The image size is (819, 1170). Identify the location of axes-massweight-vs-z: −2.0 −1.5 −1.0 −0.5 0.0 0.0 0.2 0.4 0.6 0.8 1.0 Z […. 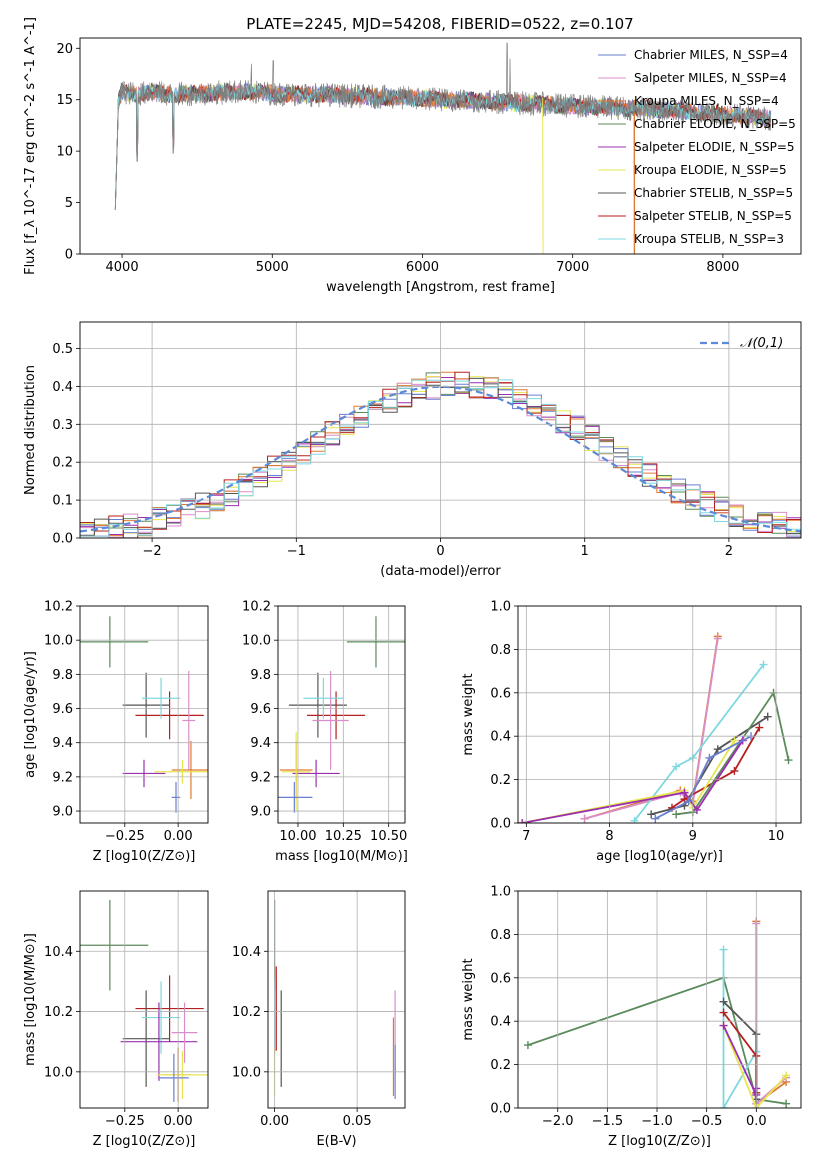
(631, 1017).